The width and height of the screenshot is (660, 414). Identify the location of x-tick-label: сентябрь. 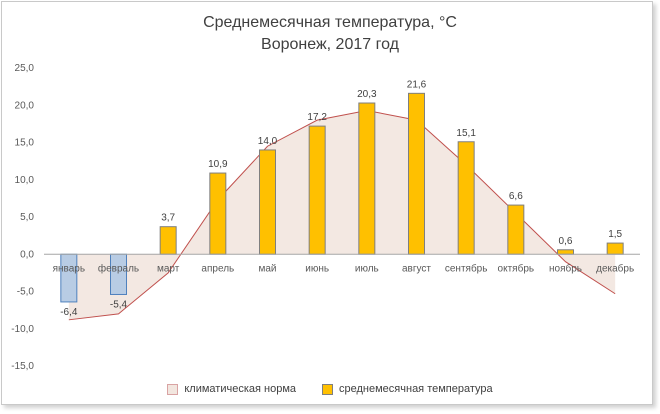
(466, 268).